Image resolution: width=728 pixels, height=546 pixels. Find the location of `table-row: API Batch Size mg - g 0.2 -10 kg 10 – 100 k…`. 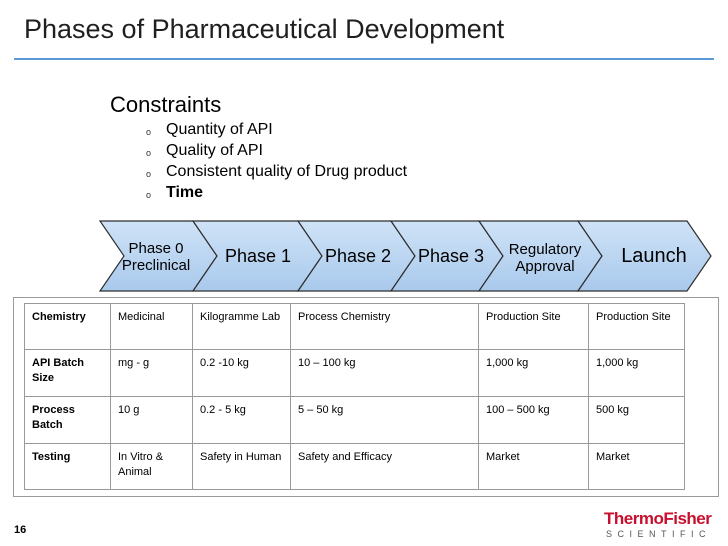

table-row: API Batch Size mg - g 0.2 -10 kg 10 – 100 k… is located at coordinates (354, 373).